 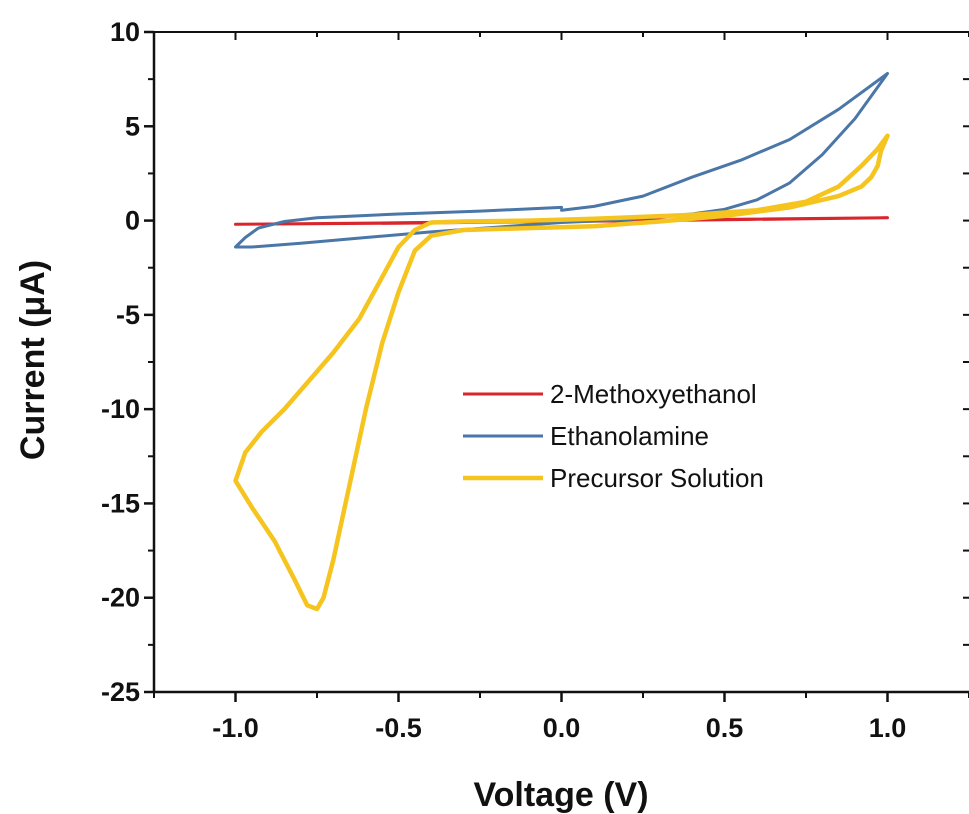 I want to click on x-tick-label: -0.5, so click(x=398, y=728).